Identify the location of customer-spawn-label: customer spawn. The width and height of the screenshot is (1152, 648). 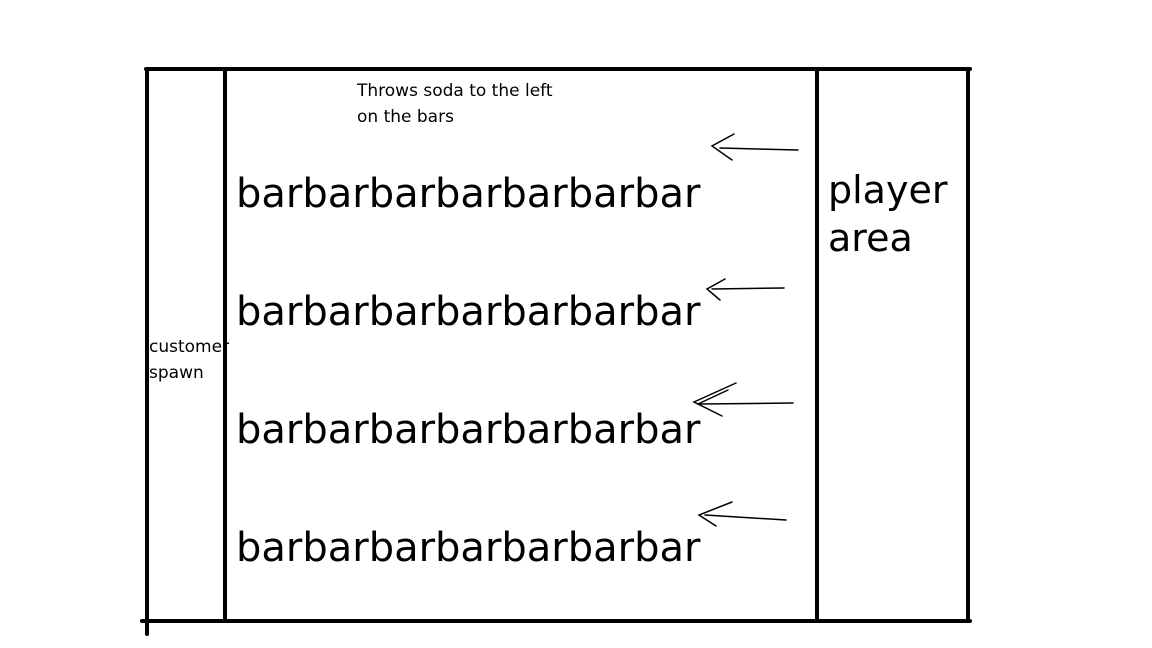
(189, 360).